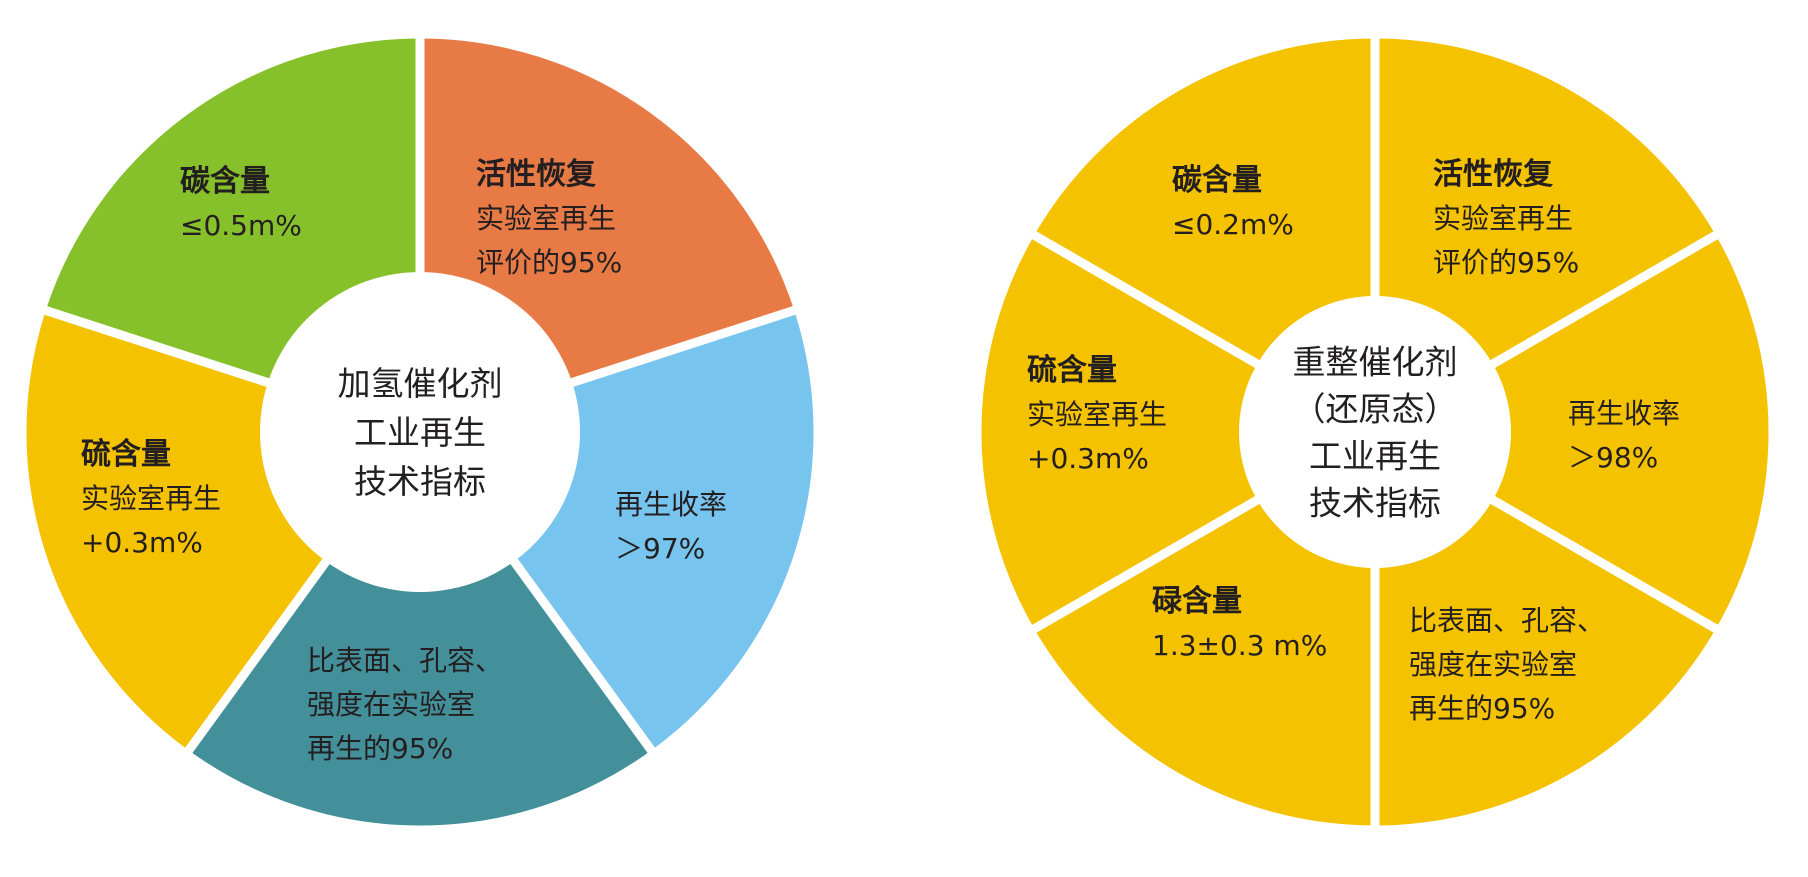 Image resolution: width=1808 pixels, height=877 pixels. What do you see at coordinates (1239, 645) in the screenshot?
I see `slice-value-line: 1.3±0.3 m%` at bounding box center [1239, 645].